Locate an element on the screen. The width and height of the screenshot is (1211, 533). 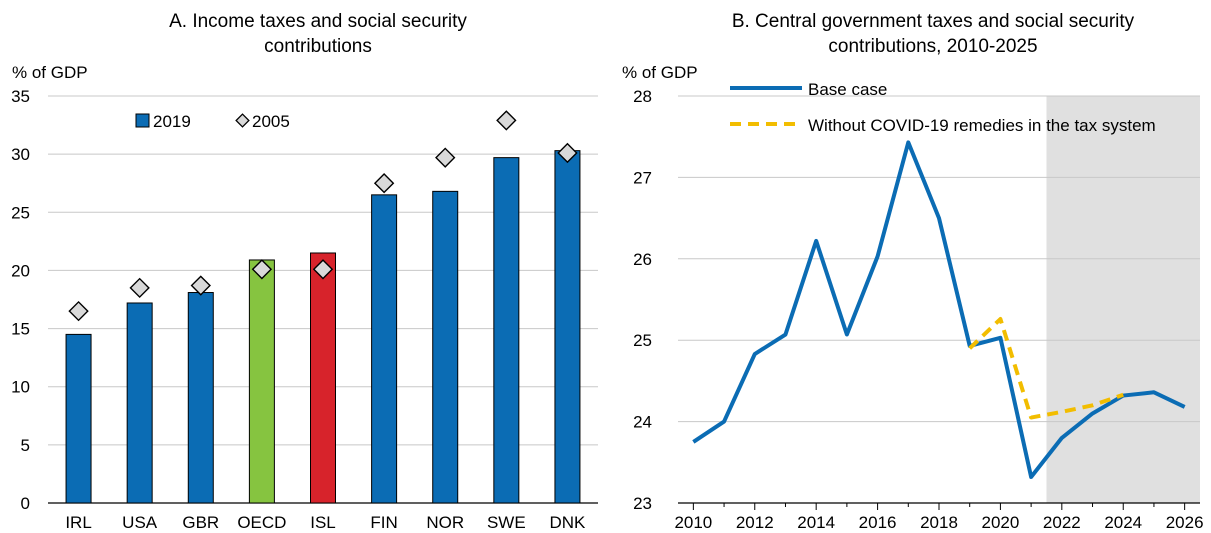
panel-a-x-tick-label: ISL is located at coordinates (323, 522).